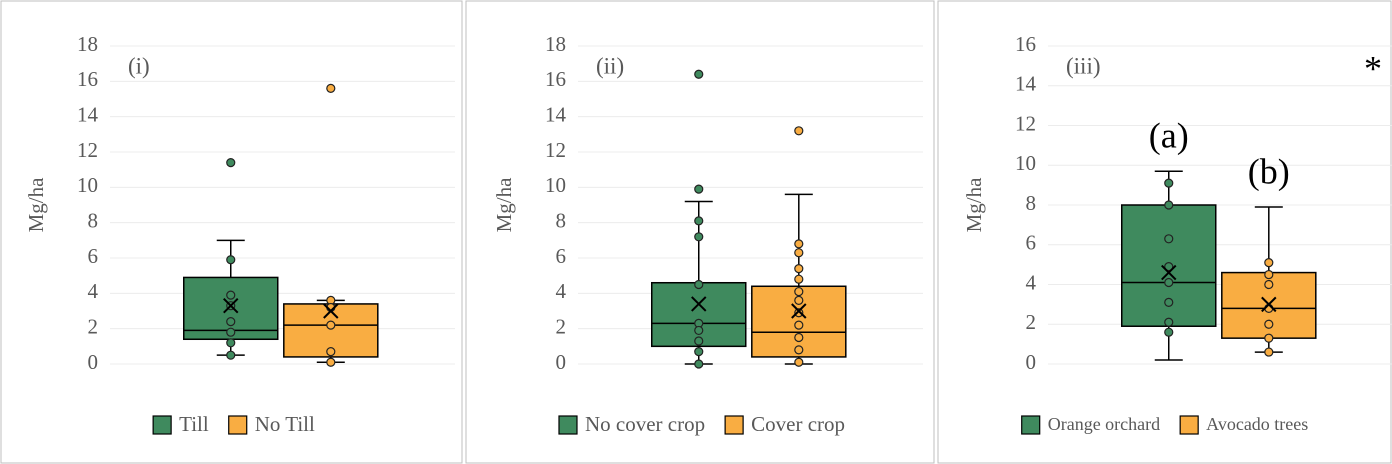  What do you see at coordinates (1169, 135) in the screenshot?
I see `group-letter: (a)` at bounding box center [1169, 135].